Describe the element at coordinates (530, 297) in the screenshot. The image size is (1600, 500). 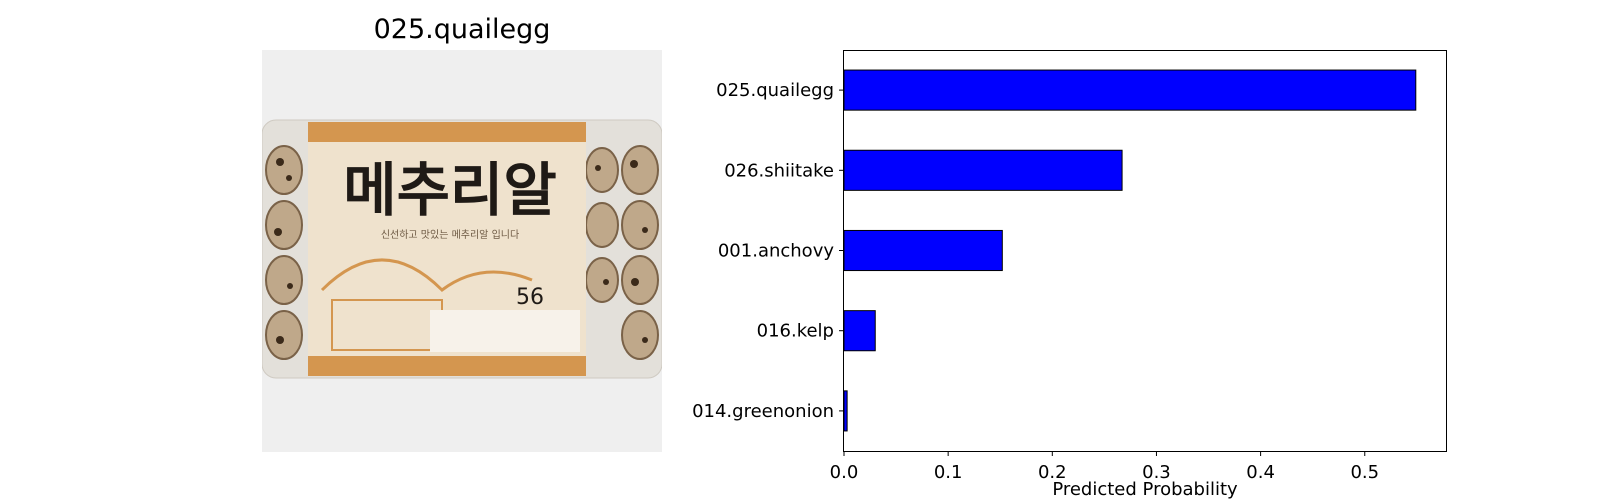
I see `photo-count-text: 56` at that location.